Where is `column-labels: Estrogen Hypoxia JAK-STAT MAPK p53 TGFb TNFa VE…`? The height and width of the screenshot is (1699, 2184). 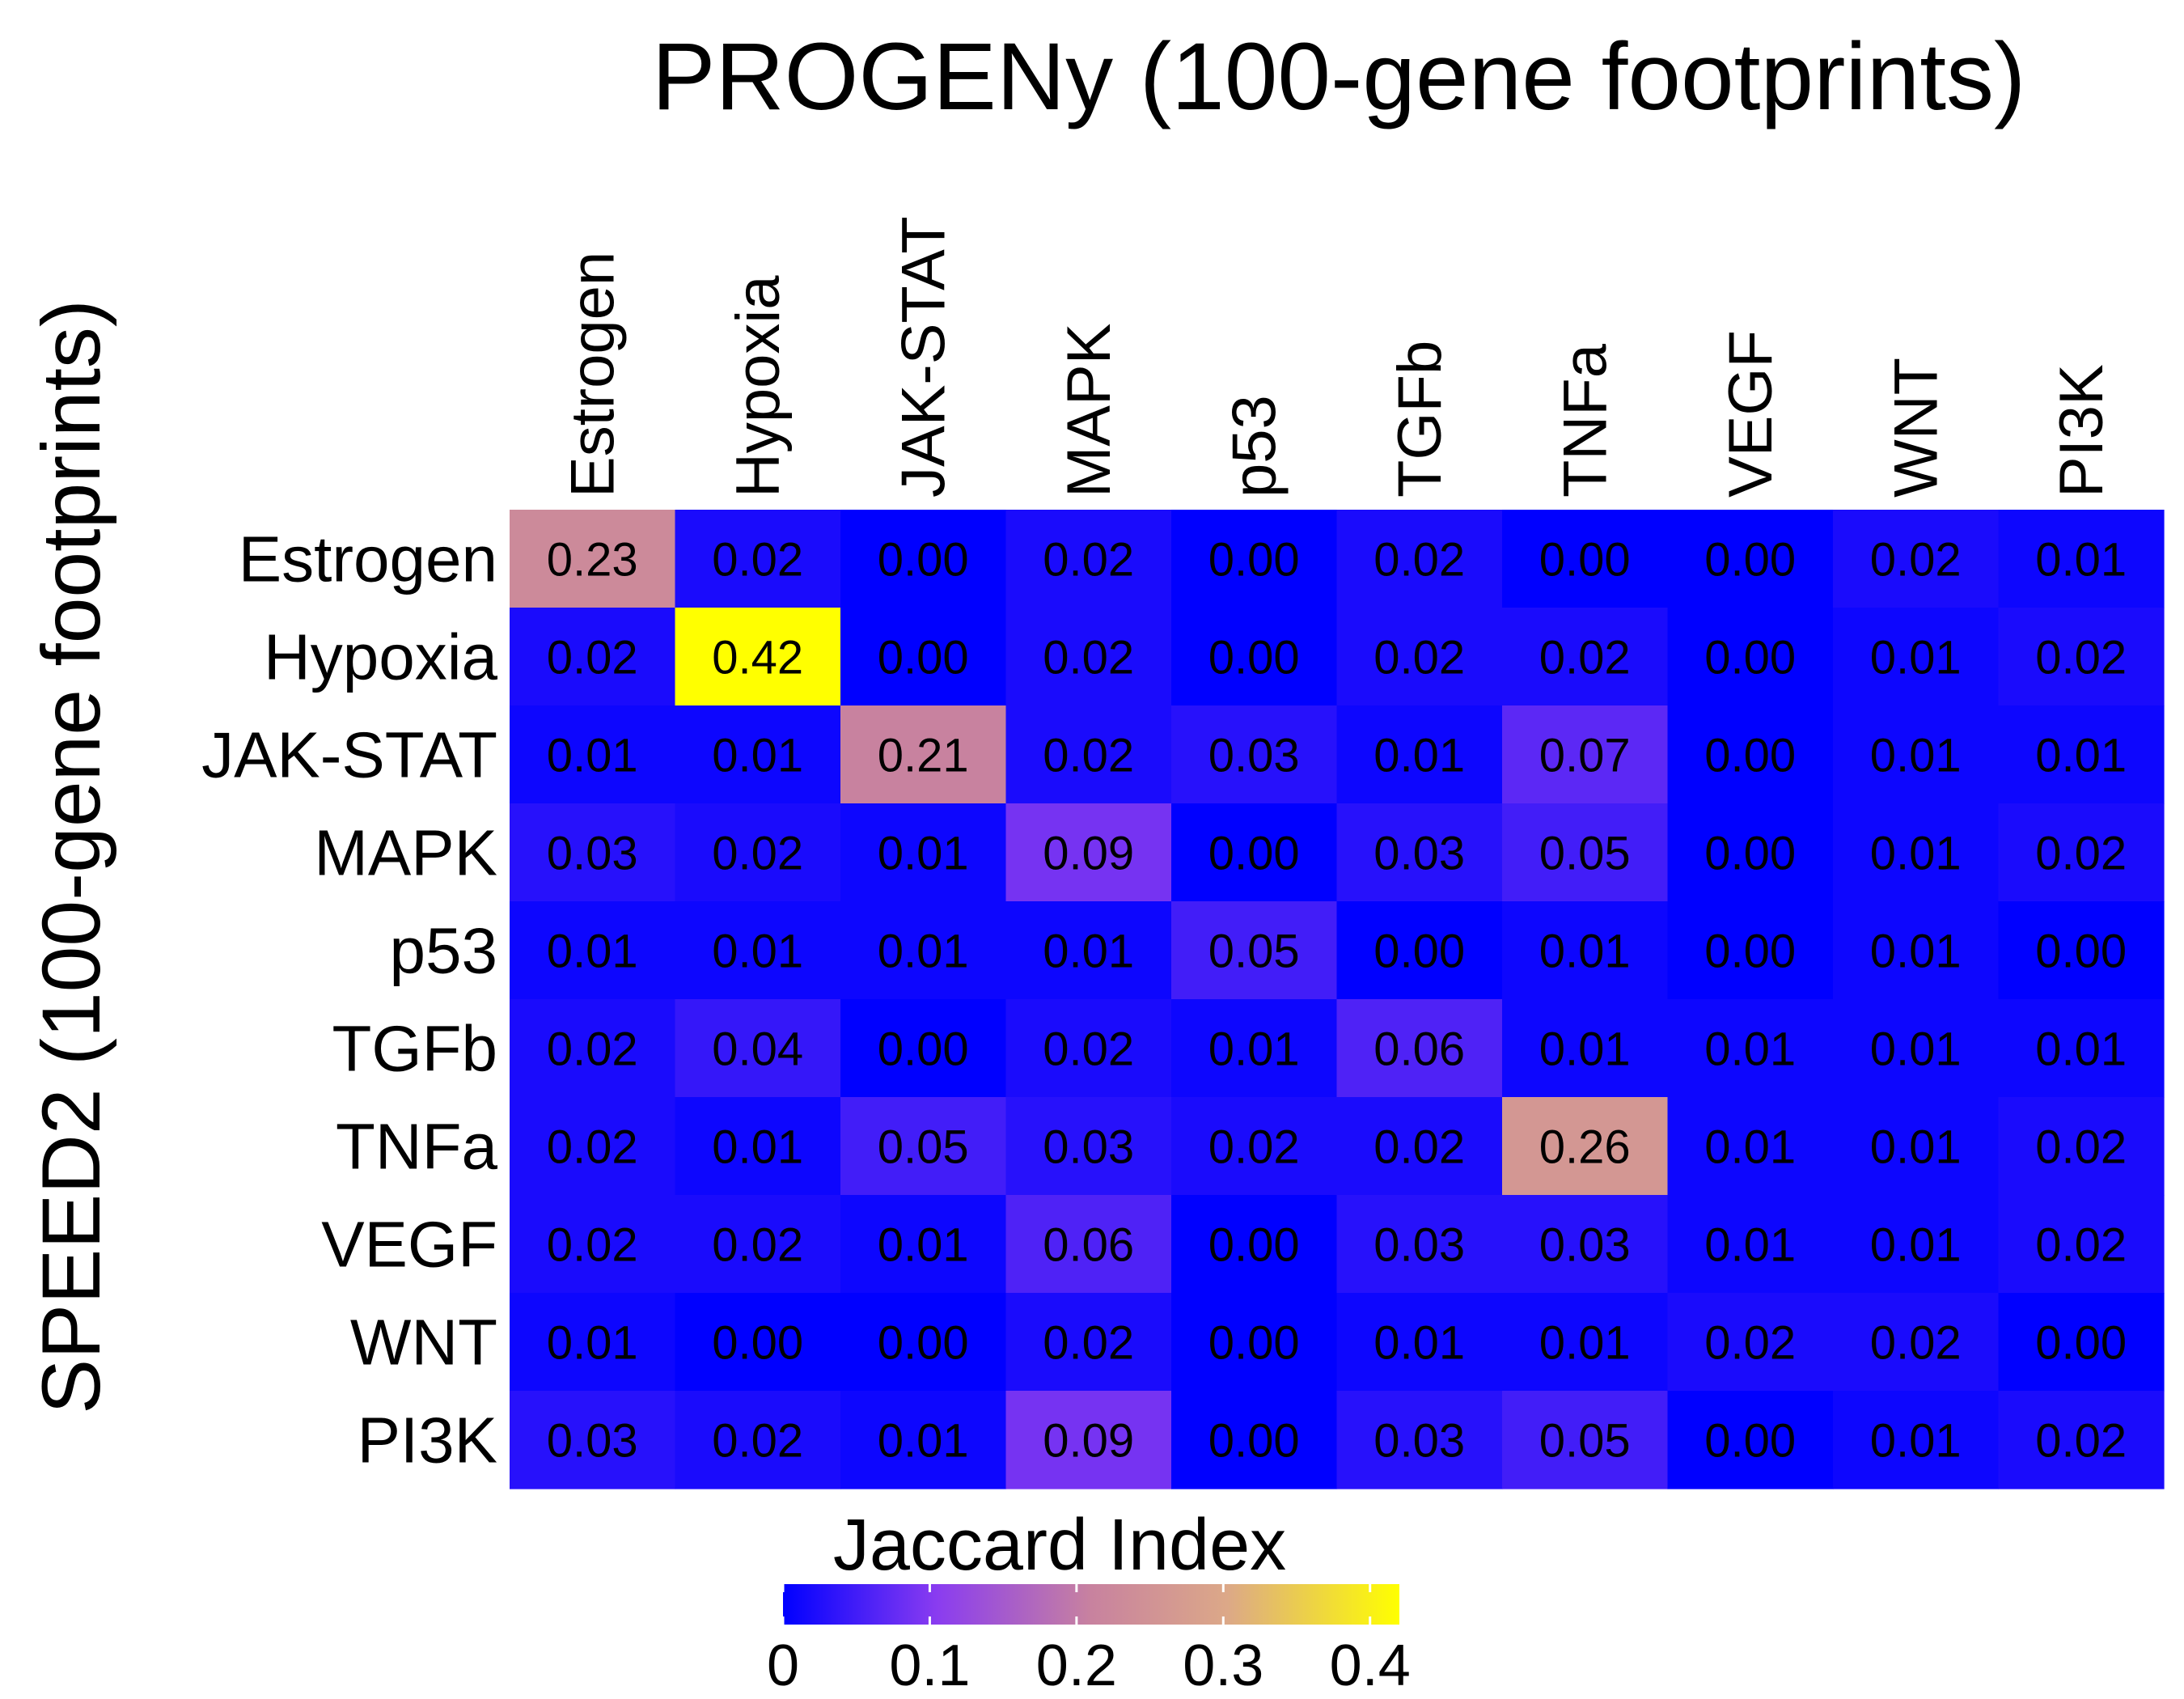
column-labels: Estrogen Hypoxia JAK-STAT MAPK p53 TGFb TNFa VE… is located at coordinates (1337, 357).